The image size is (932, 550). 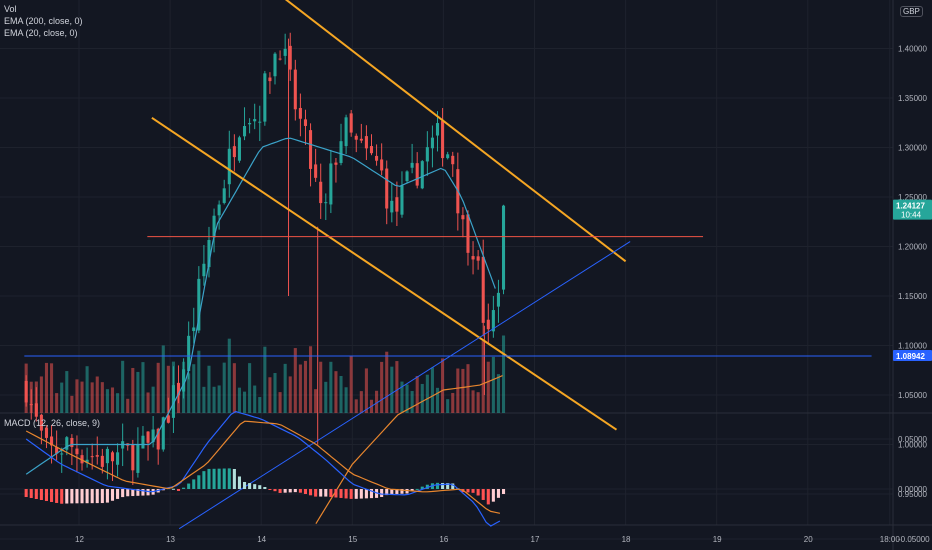 I want to click on price-label-value: 1.08942, so click(x=910, y=356).